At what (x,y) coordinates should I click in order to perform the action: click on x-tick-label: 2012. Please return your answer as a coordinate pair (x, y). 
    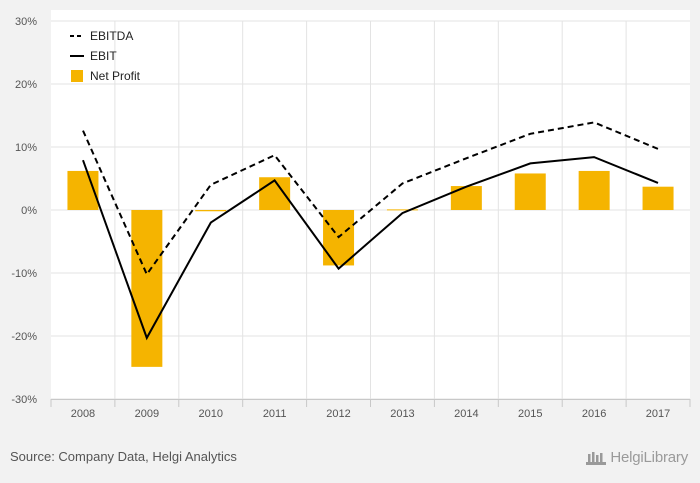
    Looking at the image, I should click on (338, 414).